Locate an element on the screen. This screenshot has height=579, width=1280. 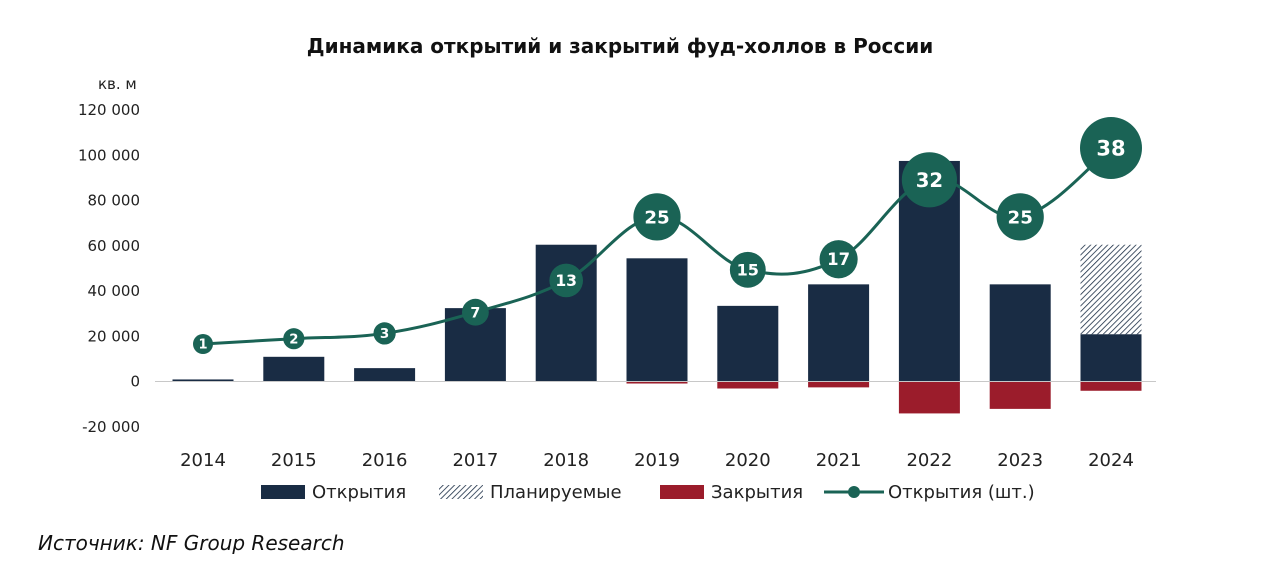
legend-label-planned: Планируемые is located at coordinates (556, 492).